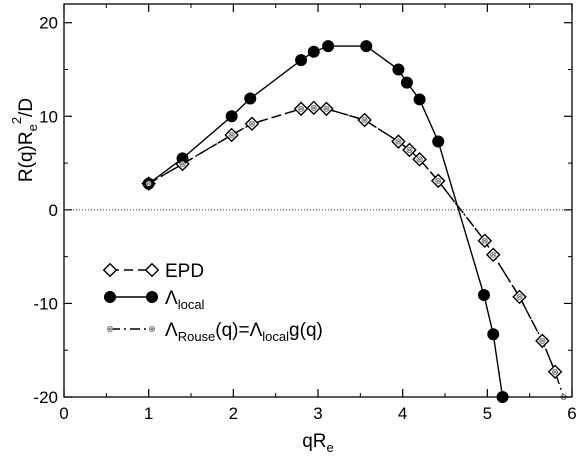 The height and width of the screenshot is (457, 581). Describe the element at coordinates (402, 413) in the screenshot. I see `x-tick-label: 4` at that location.